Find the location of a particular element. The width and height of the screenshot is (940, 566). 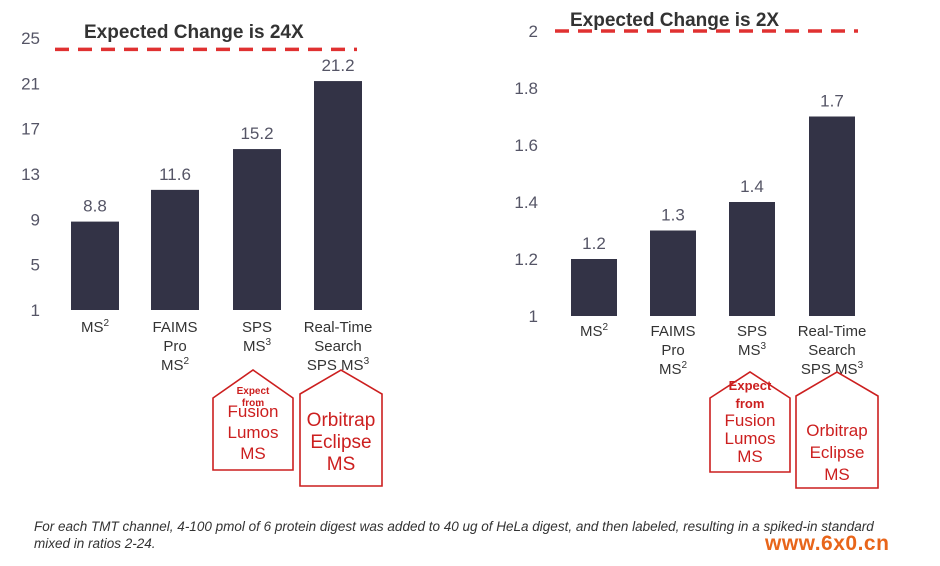

y-tick-label: 9 is located at coordinates (35, 219).